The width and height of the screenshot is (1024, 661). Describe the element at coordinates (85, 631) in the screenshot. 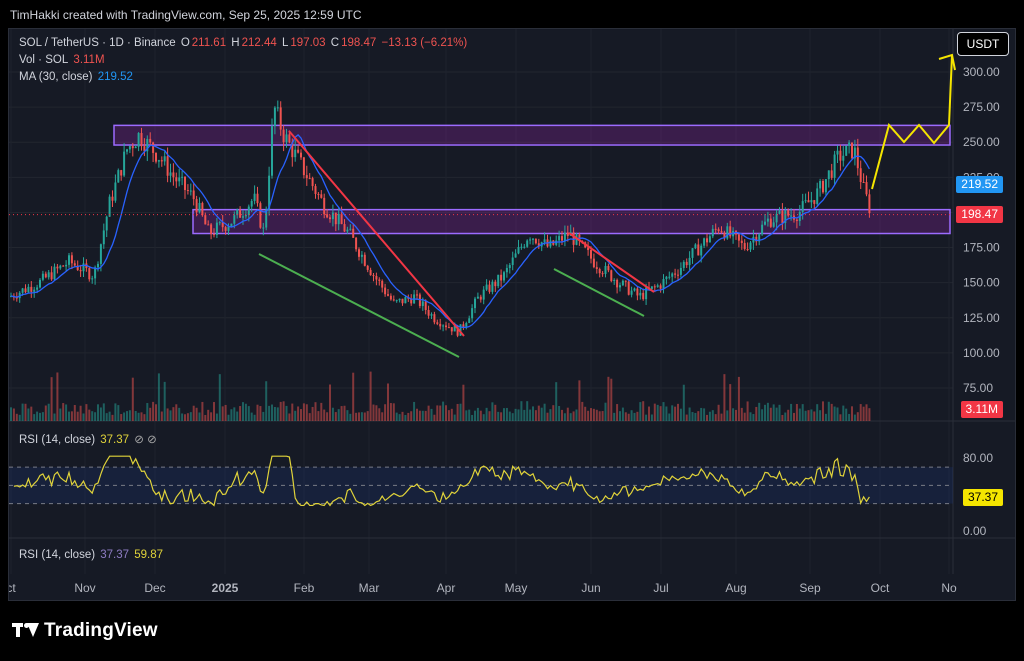

I see `tradingview-logo: TradingView` at that location.